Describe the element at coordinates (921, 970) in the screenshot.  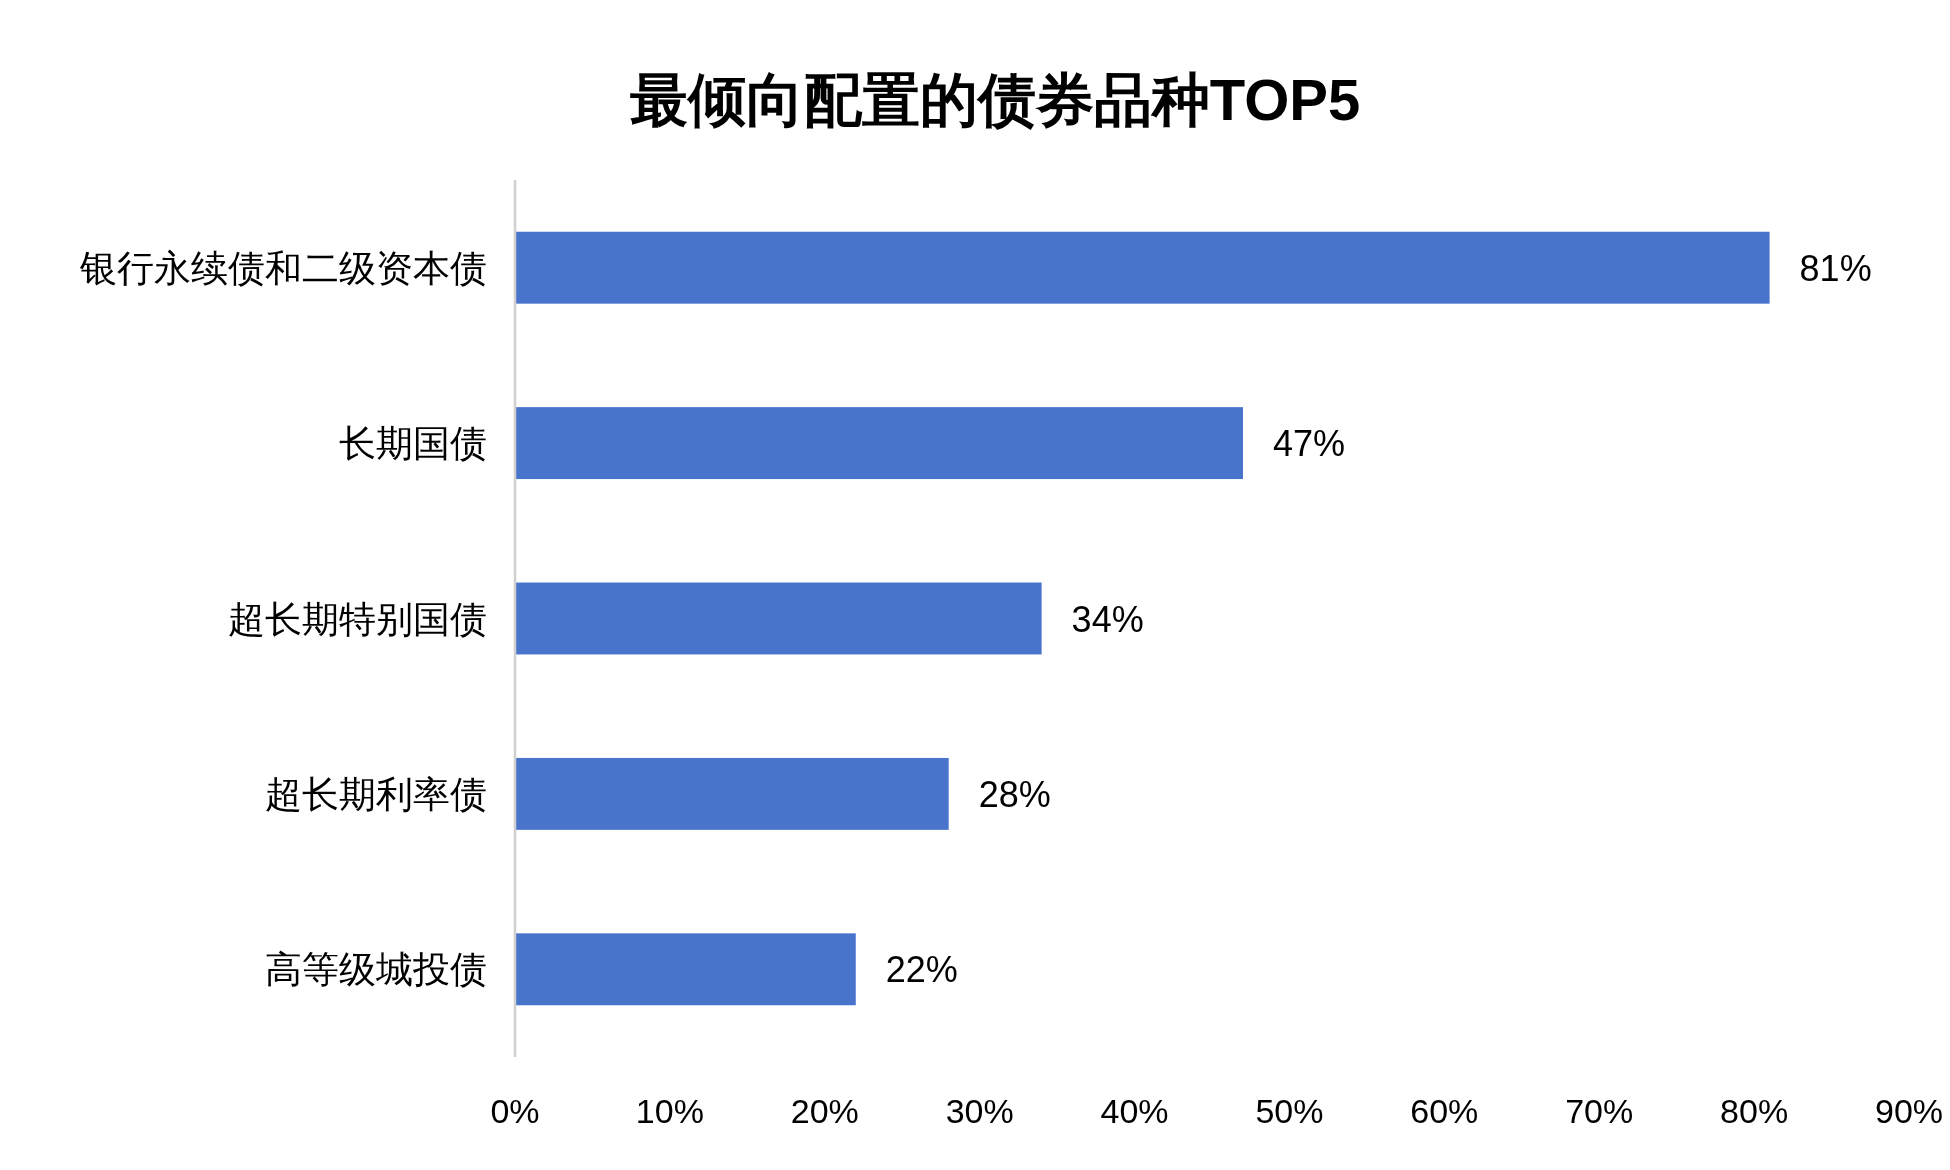
I see `data-label: 22%` at that location.